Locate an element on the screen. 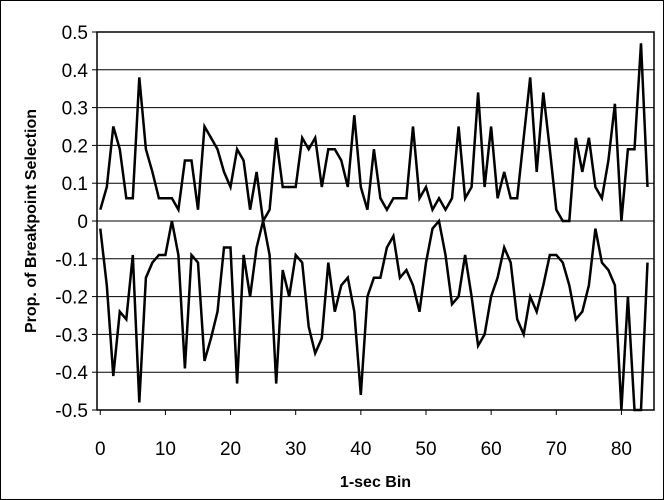 This screenshot has height=500, width=664. y-tick-label: 0.4 is located at coordinates (75, 71).